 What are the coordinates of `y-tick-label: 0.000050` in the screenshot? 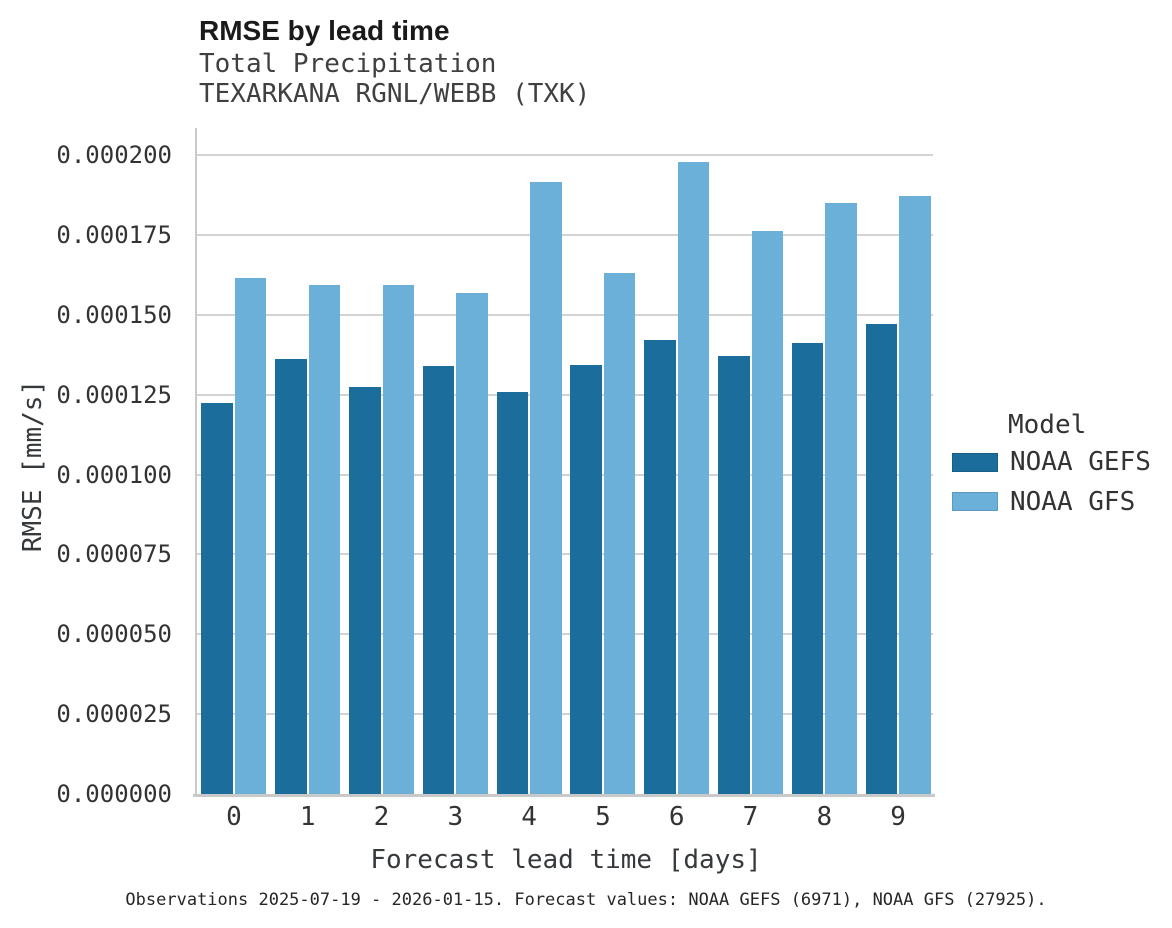 It's located at (114, 634).